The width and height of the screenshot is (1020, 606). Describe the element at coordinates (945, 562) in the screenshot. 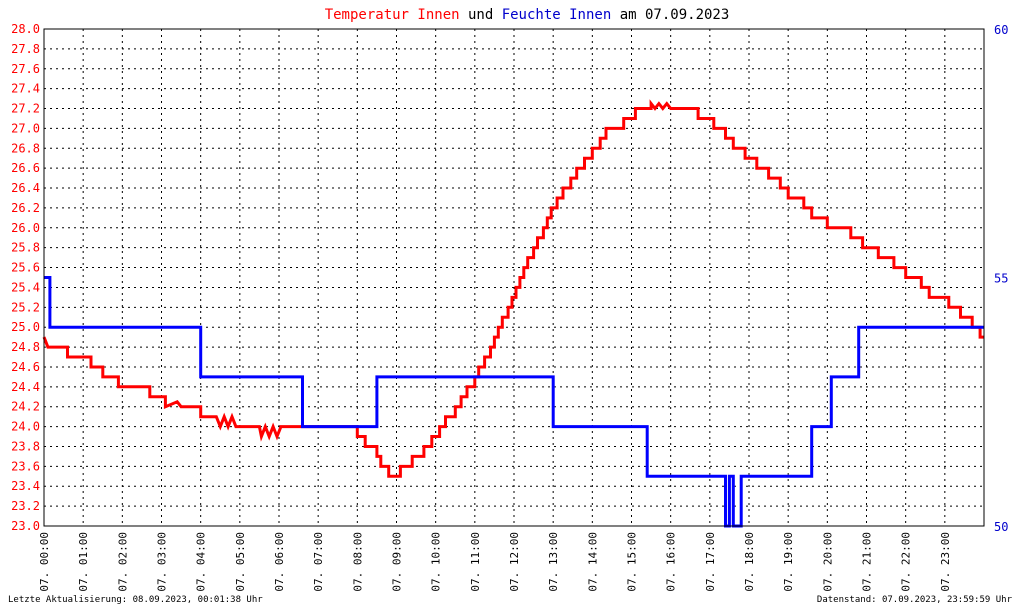

I see `x-tick-label: 07. 23:00` at that location.